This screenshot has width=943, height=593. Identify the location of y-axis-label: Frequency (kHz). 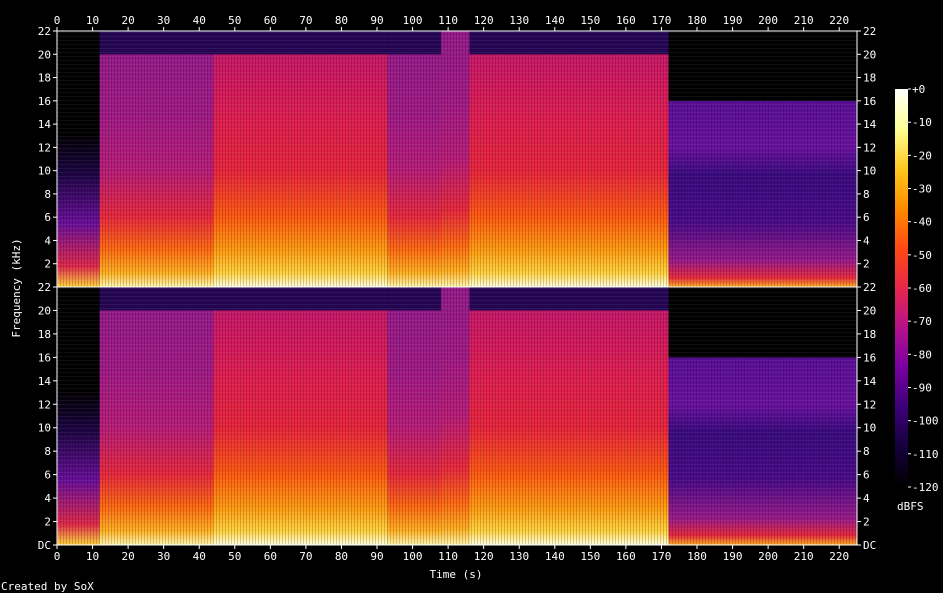
(16, 287).